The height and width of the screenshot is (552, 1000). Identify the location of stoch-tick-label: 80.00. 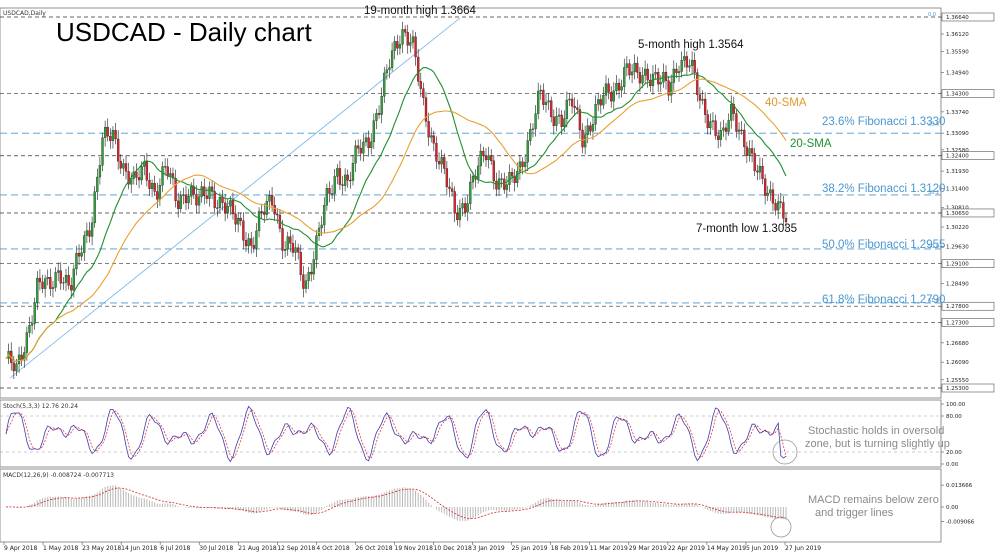
(954, 417).